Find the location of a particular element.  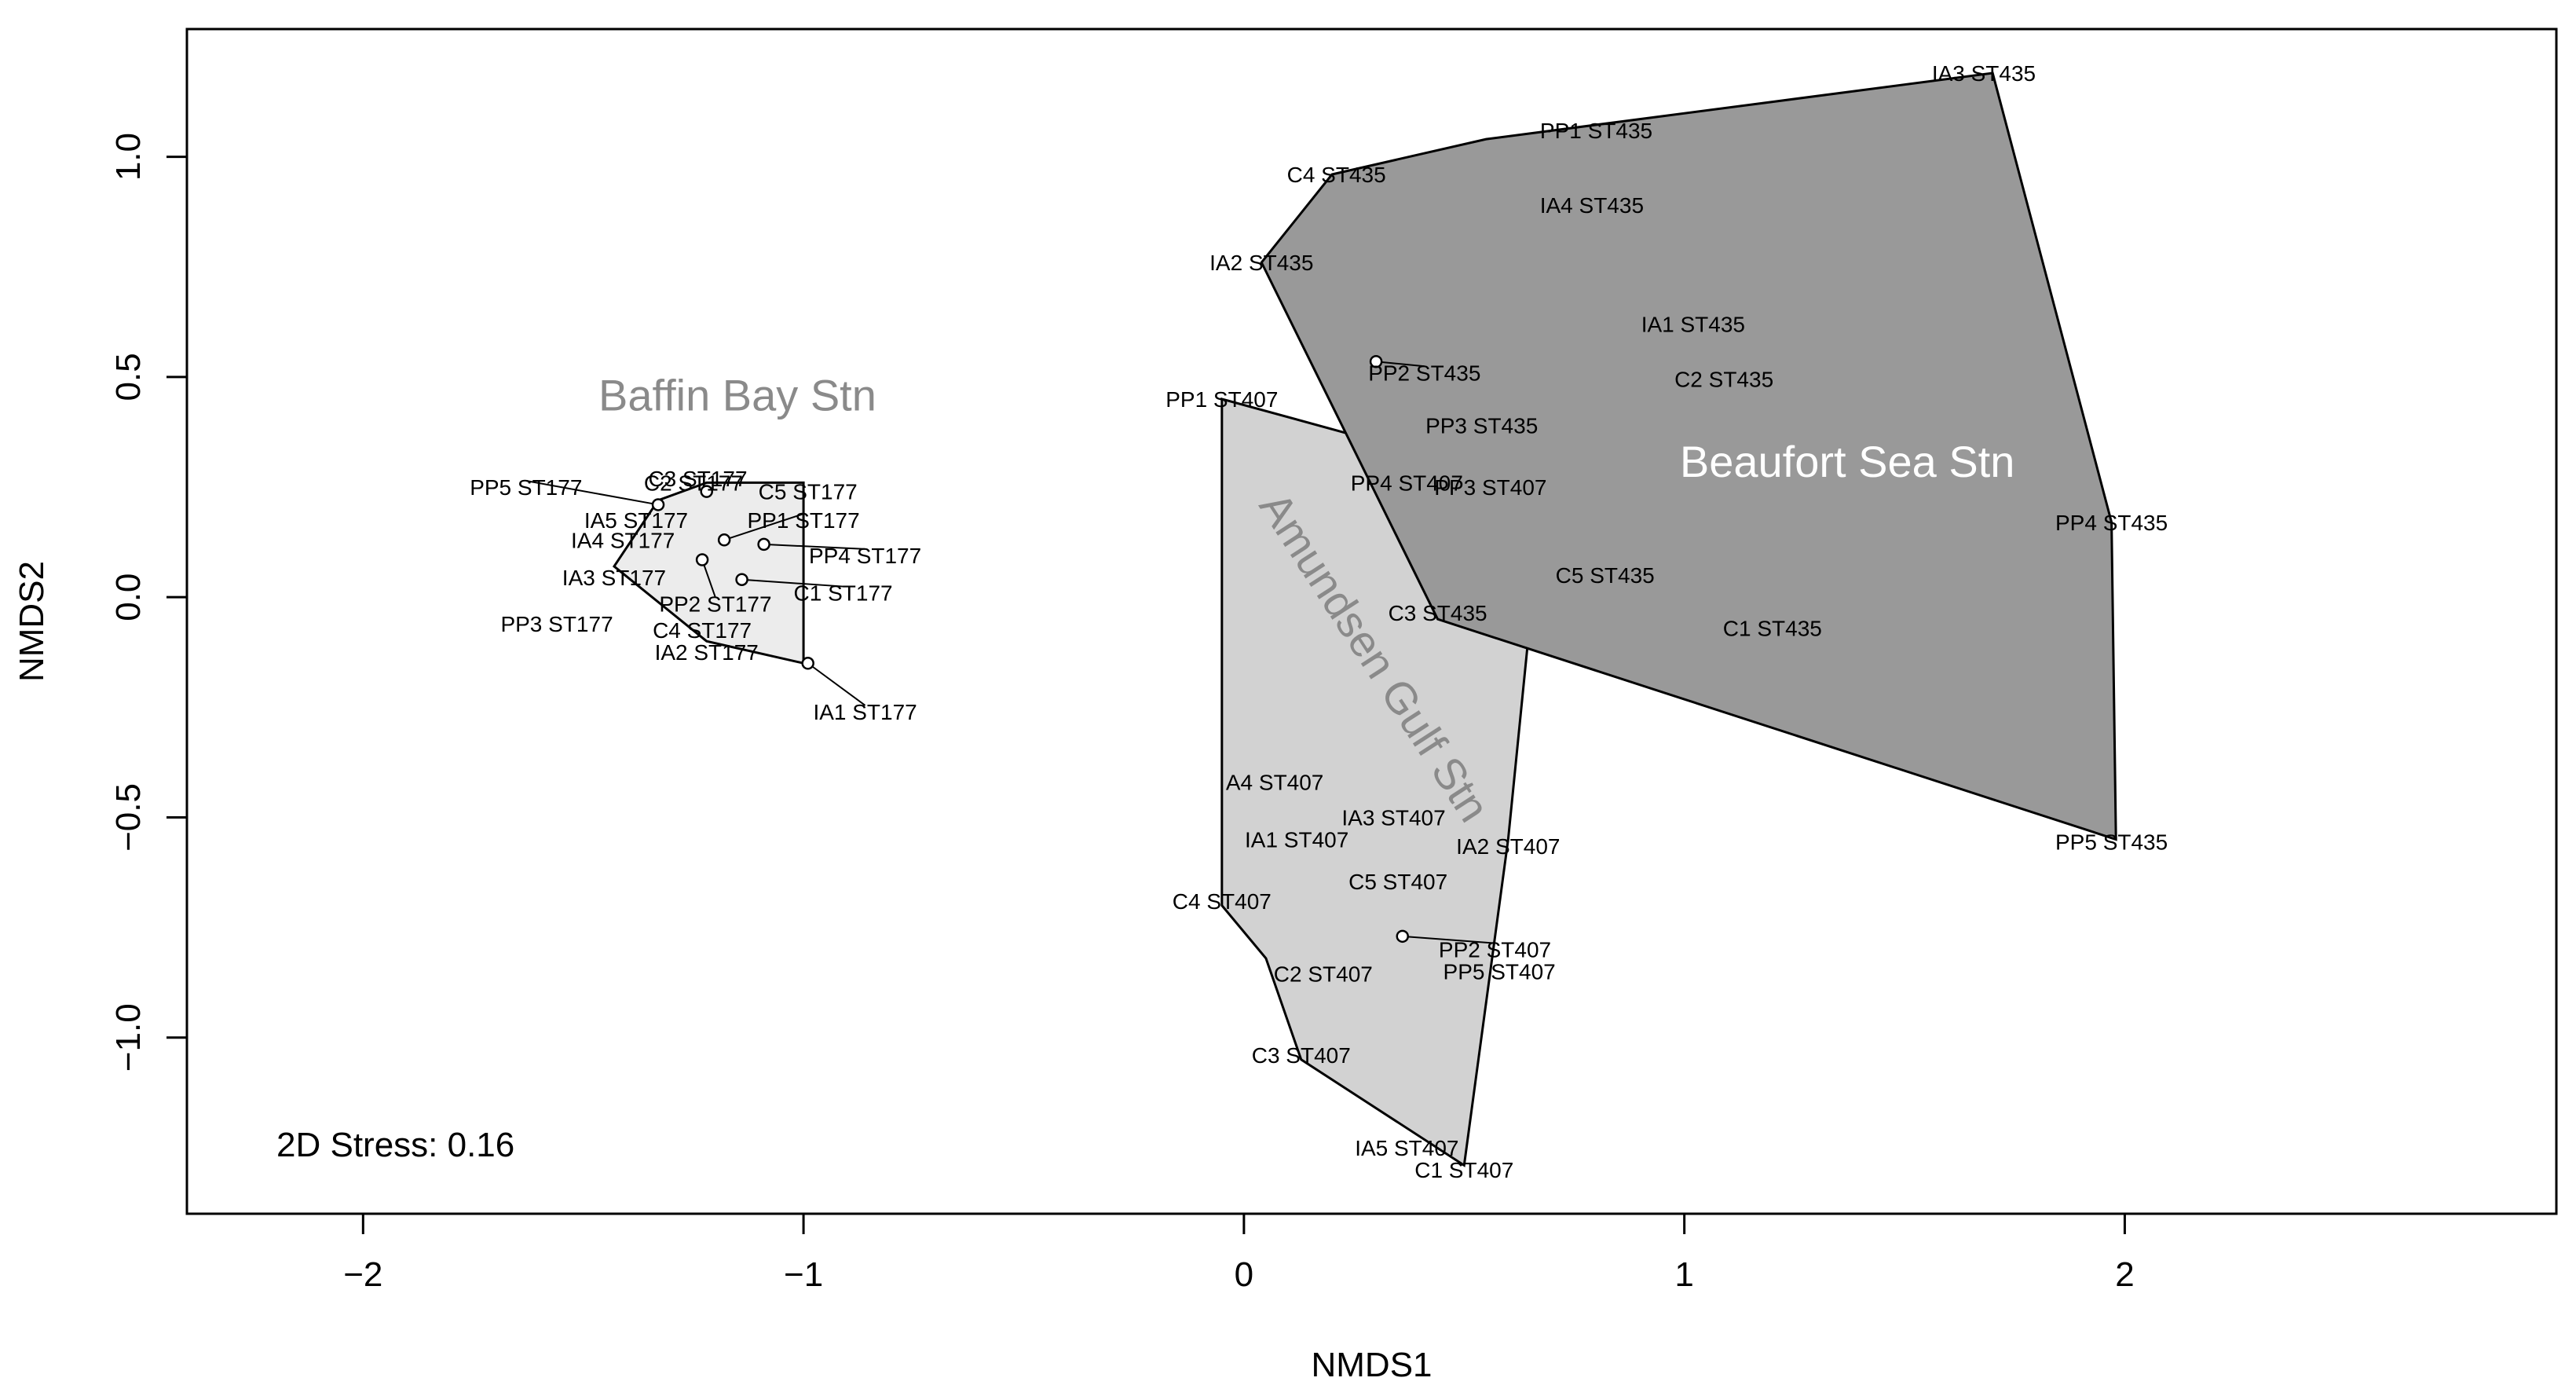

point-label-pp4-st407: PP4 ST407 is located at coordinates (1407, 483).